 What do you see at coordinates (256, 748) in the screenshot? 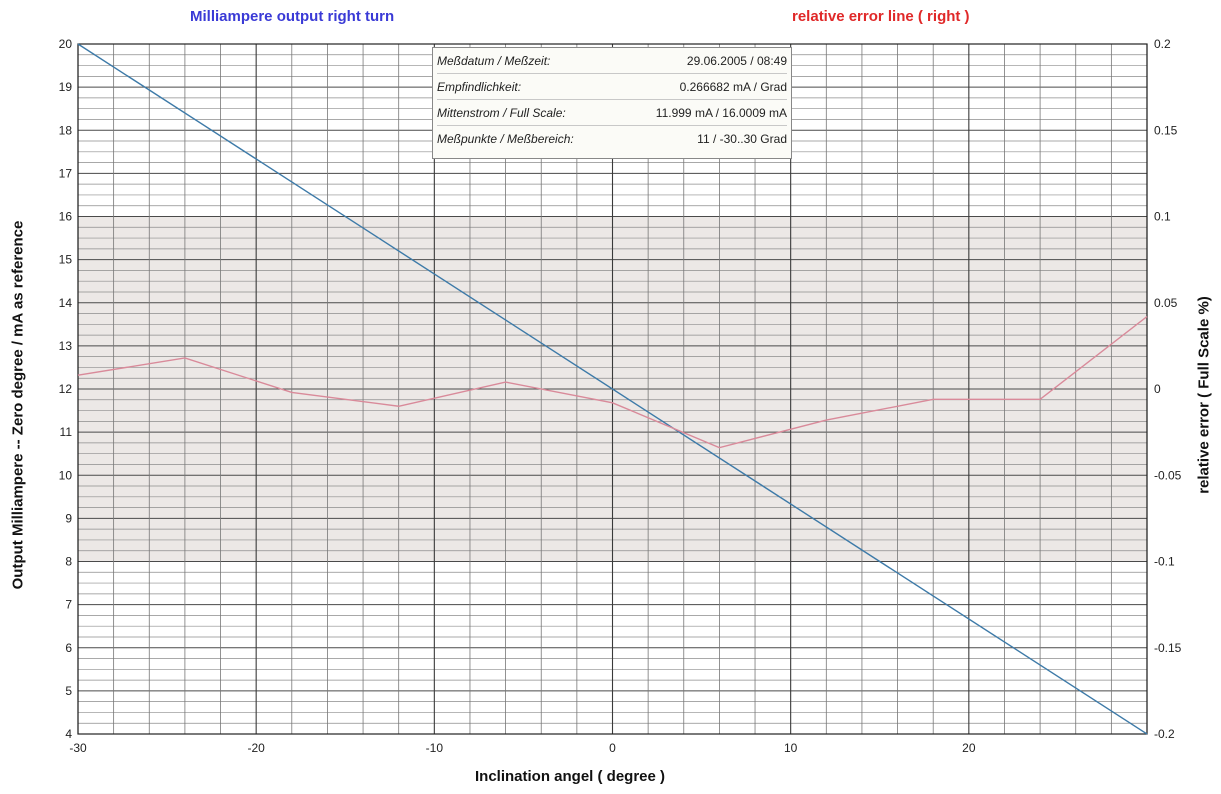
I see `x-tick-label: -20` at bounding box center [256, 748].